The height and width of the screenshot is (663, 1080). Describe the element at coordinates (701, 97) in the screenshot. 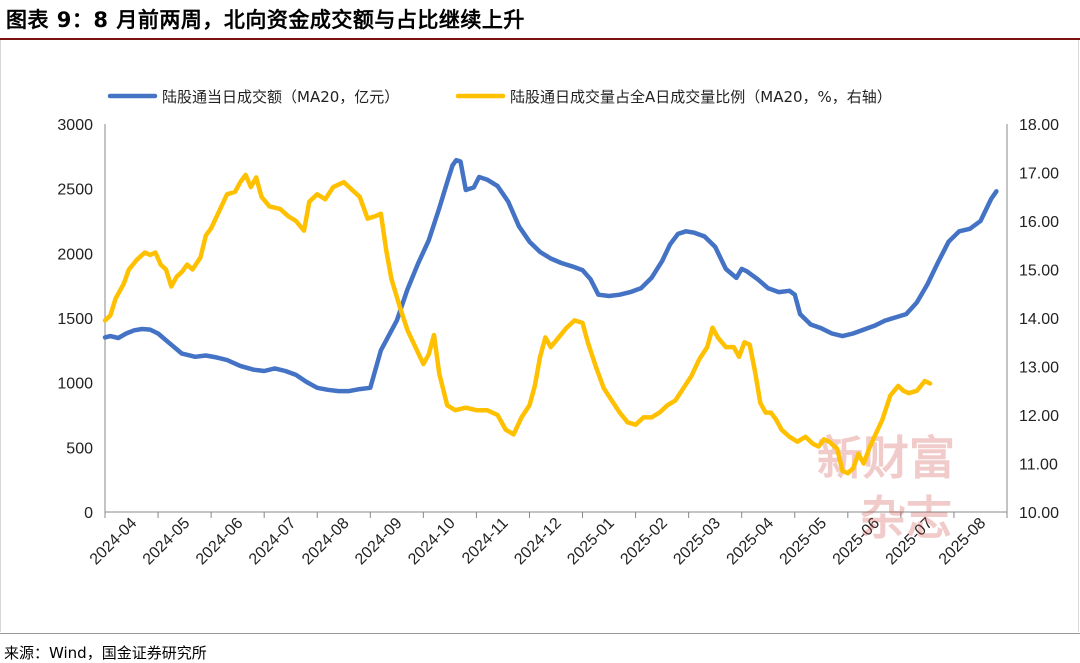

I see `legend-label: 陆股通日成交量占全A日成交量比例（MA20，%，右轴）` at that location.